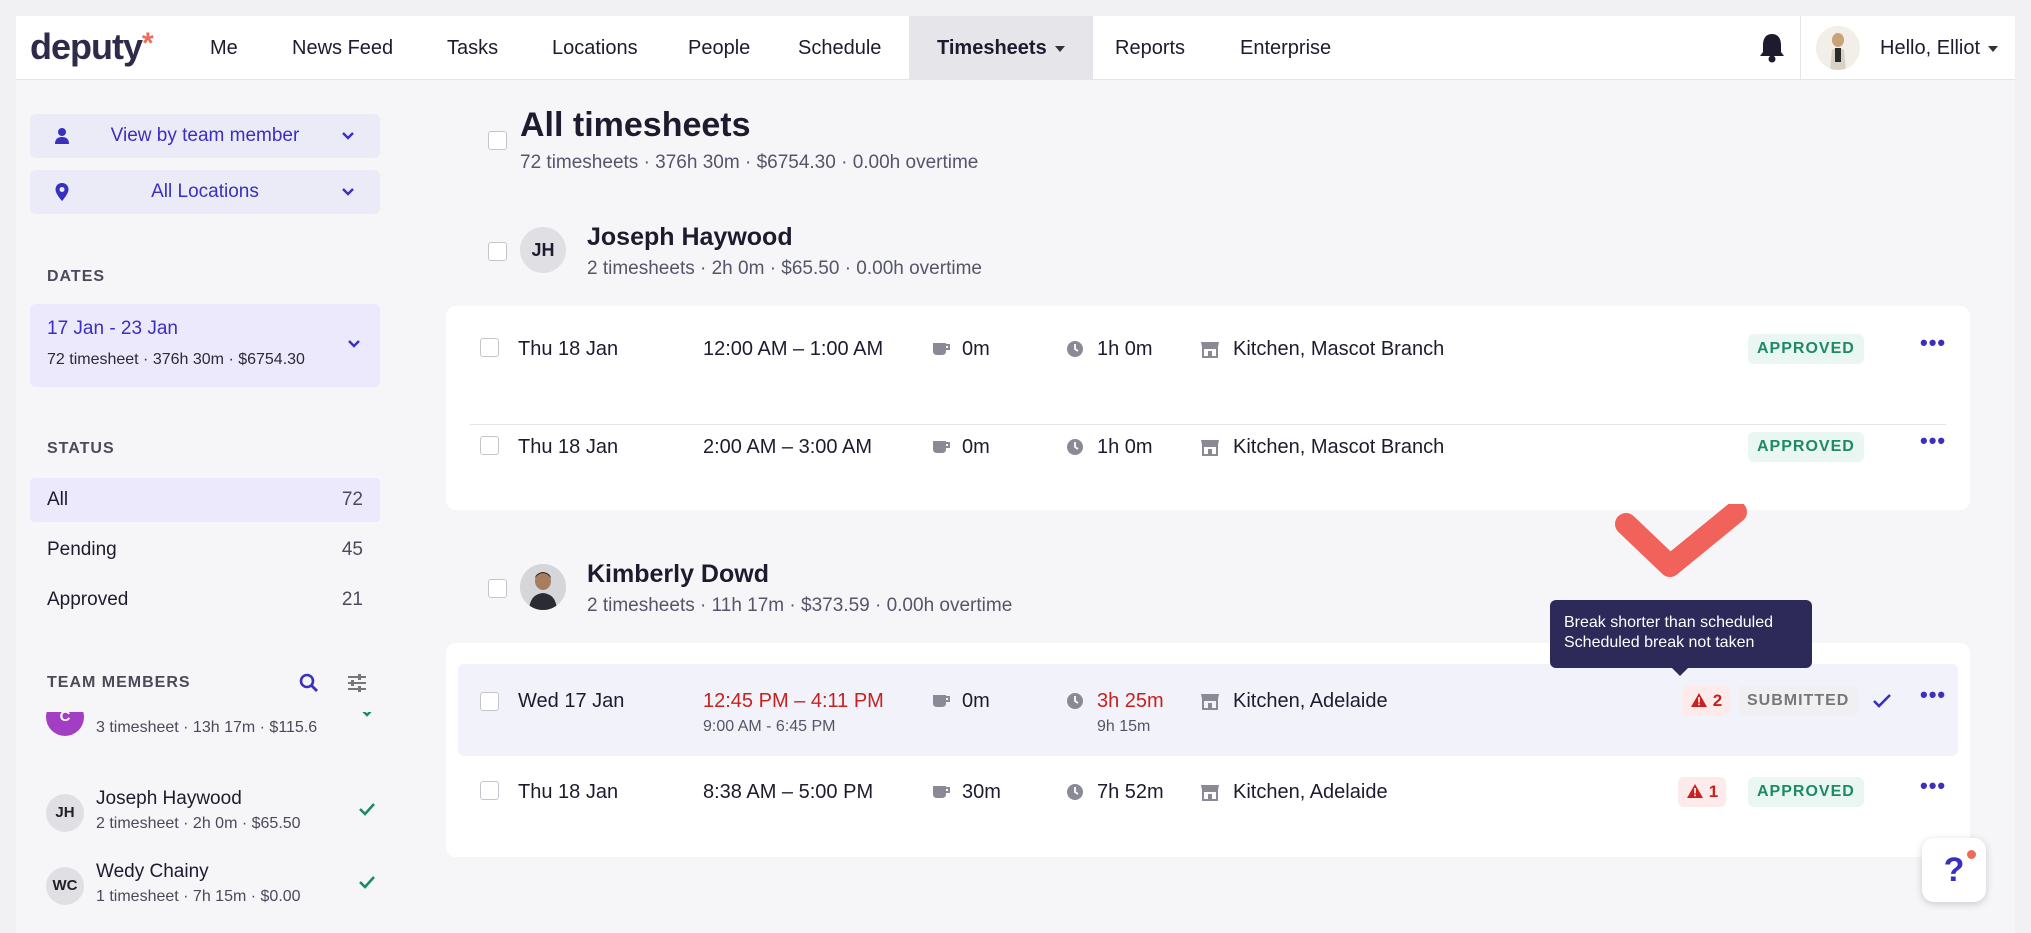  I want to click on filter-sliders-icon, so click(357, 683).